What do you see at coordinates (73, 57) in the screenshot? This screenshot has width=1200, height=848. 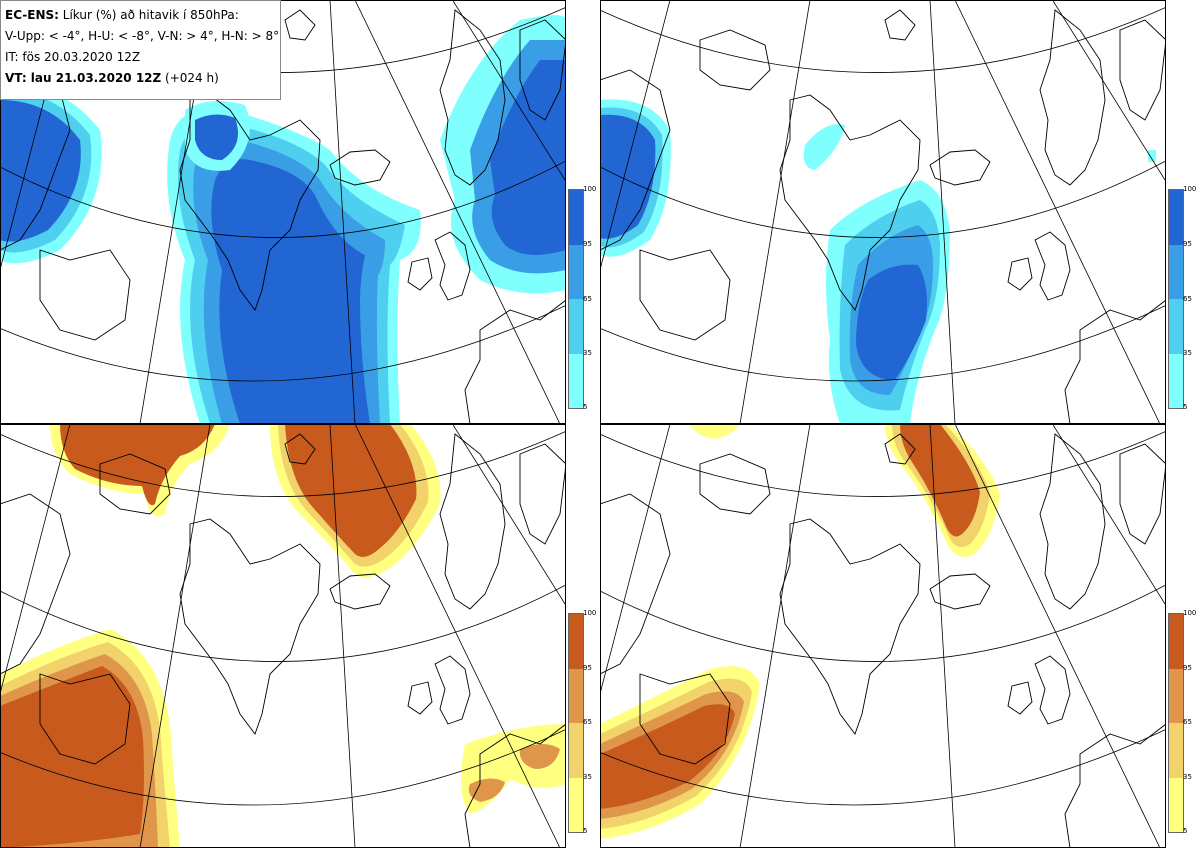 I see `initial-time-text: IT: fös 20.03.2020 12Z` at bounding box center [73, 57].